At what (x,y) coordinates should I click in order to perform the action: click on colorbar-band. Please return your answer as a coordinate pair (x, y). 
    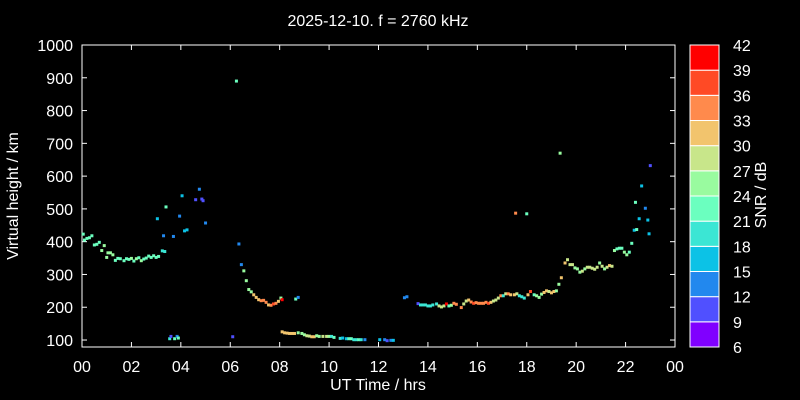
    Looking at the image, I should click on (704, 133).